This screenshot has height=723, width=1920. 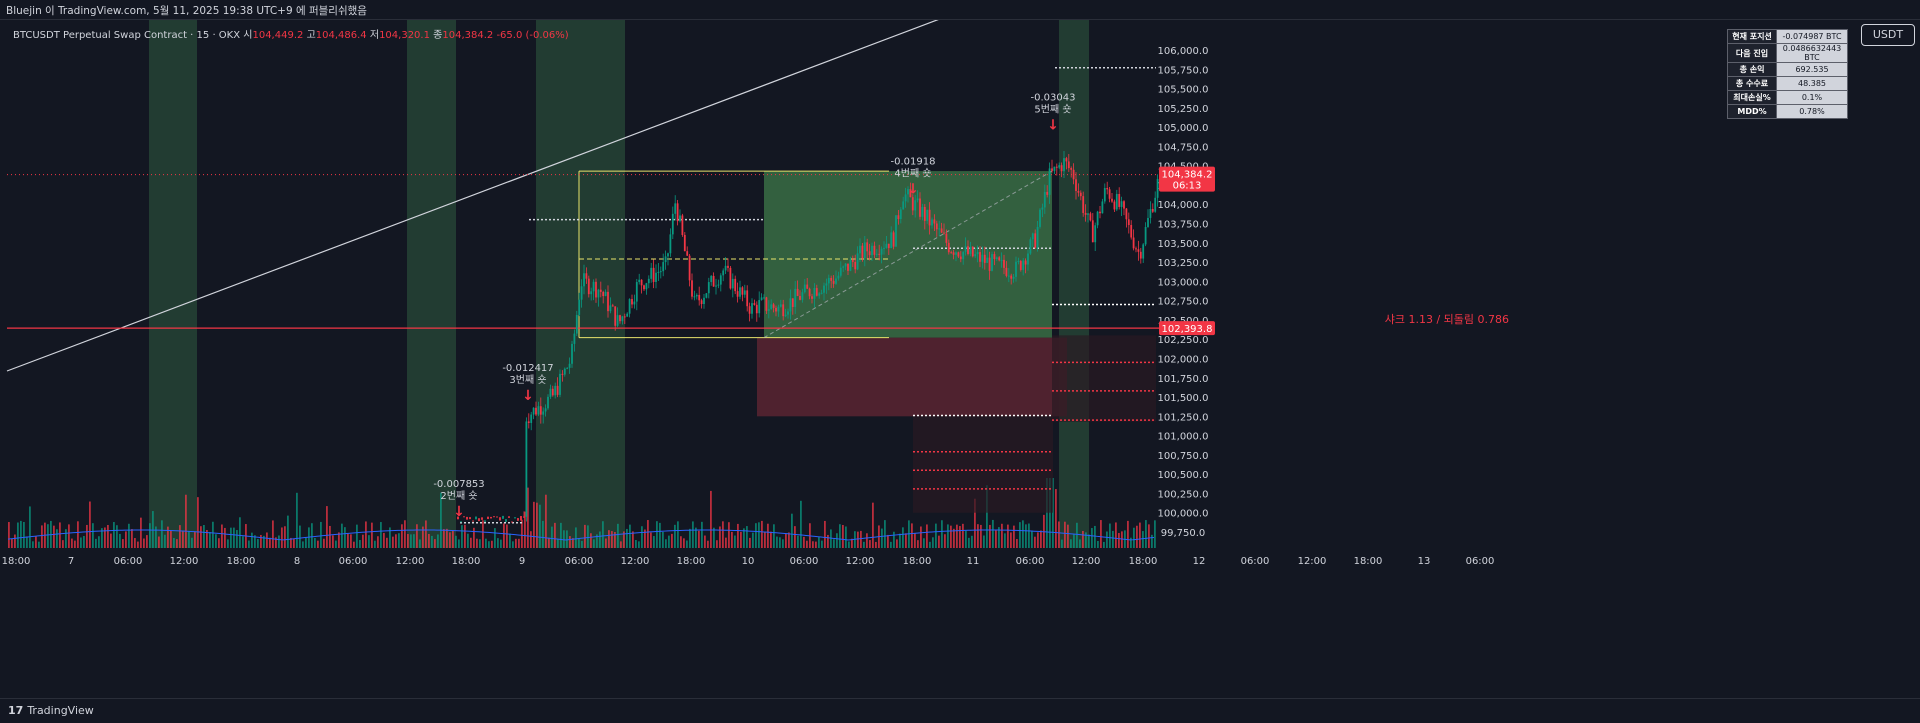 I want to click on time-tick-label: 10, so click(x=748, y=561).